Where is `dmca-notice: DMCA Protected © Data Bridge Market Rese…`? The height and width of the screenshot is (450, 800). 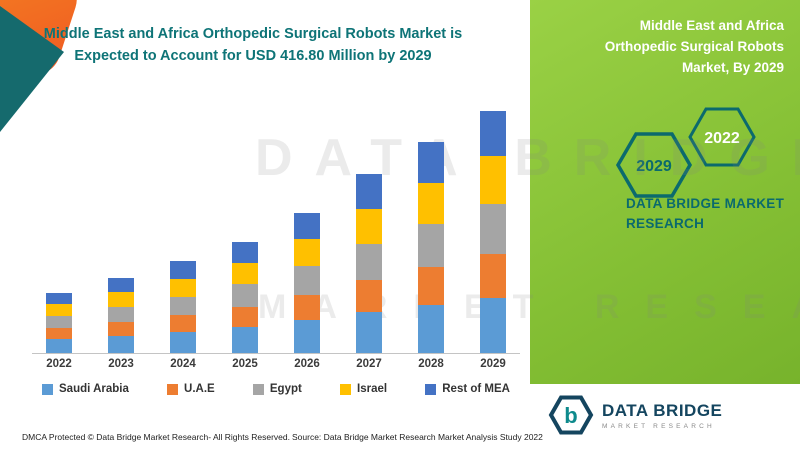 dmca-notice: DMCA Protected © Data Bridge Market Rese… is located at coordinates (156, 437).